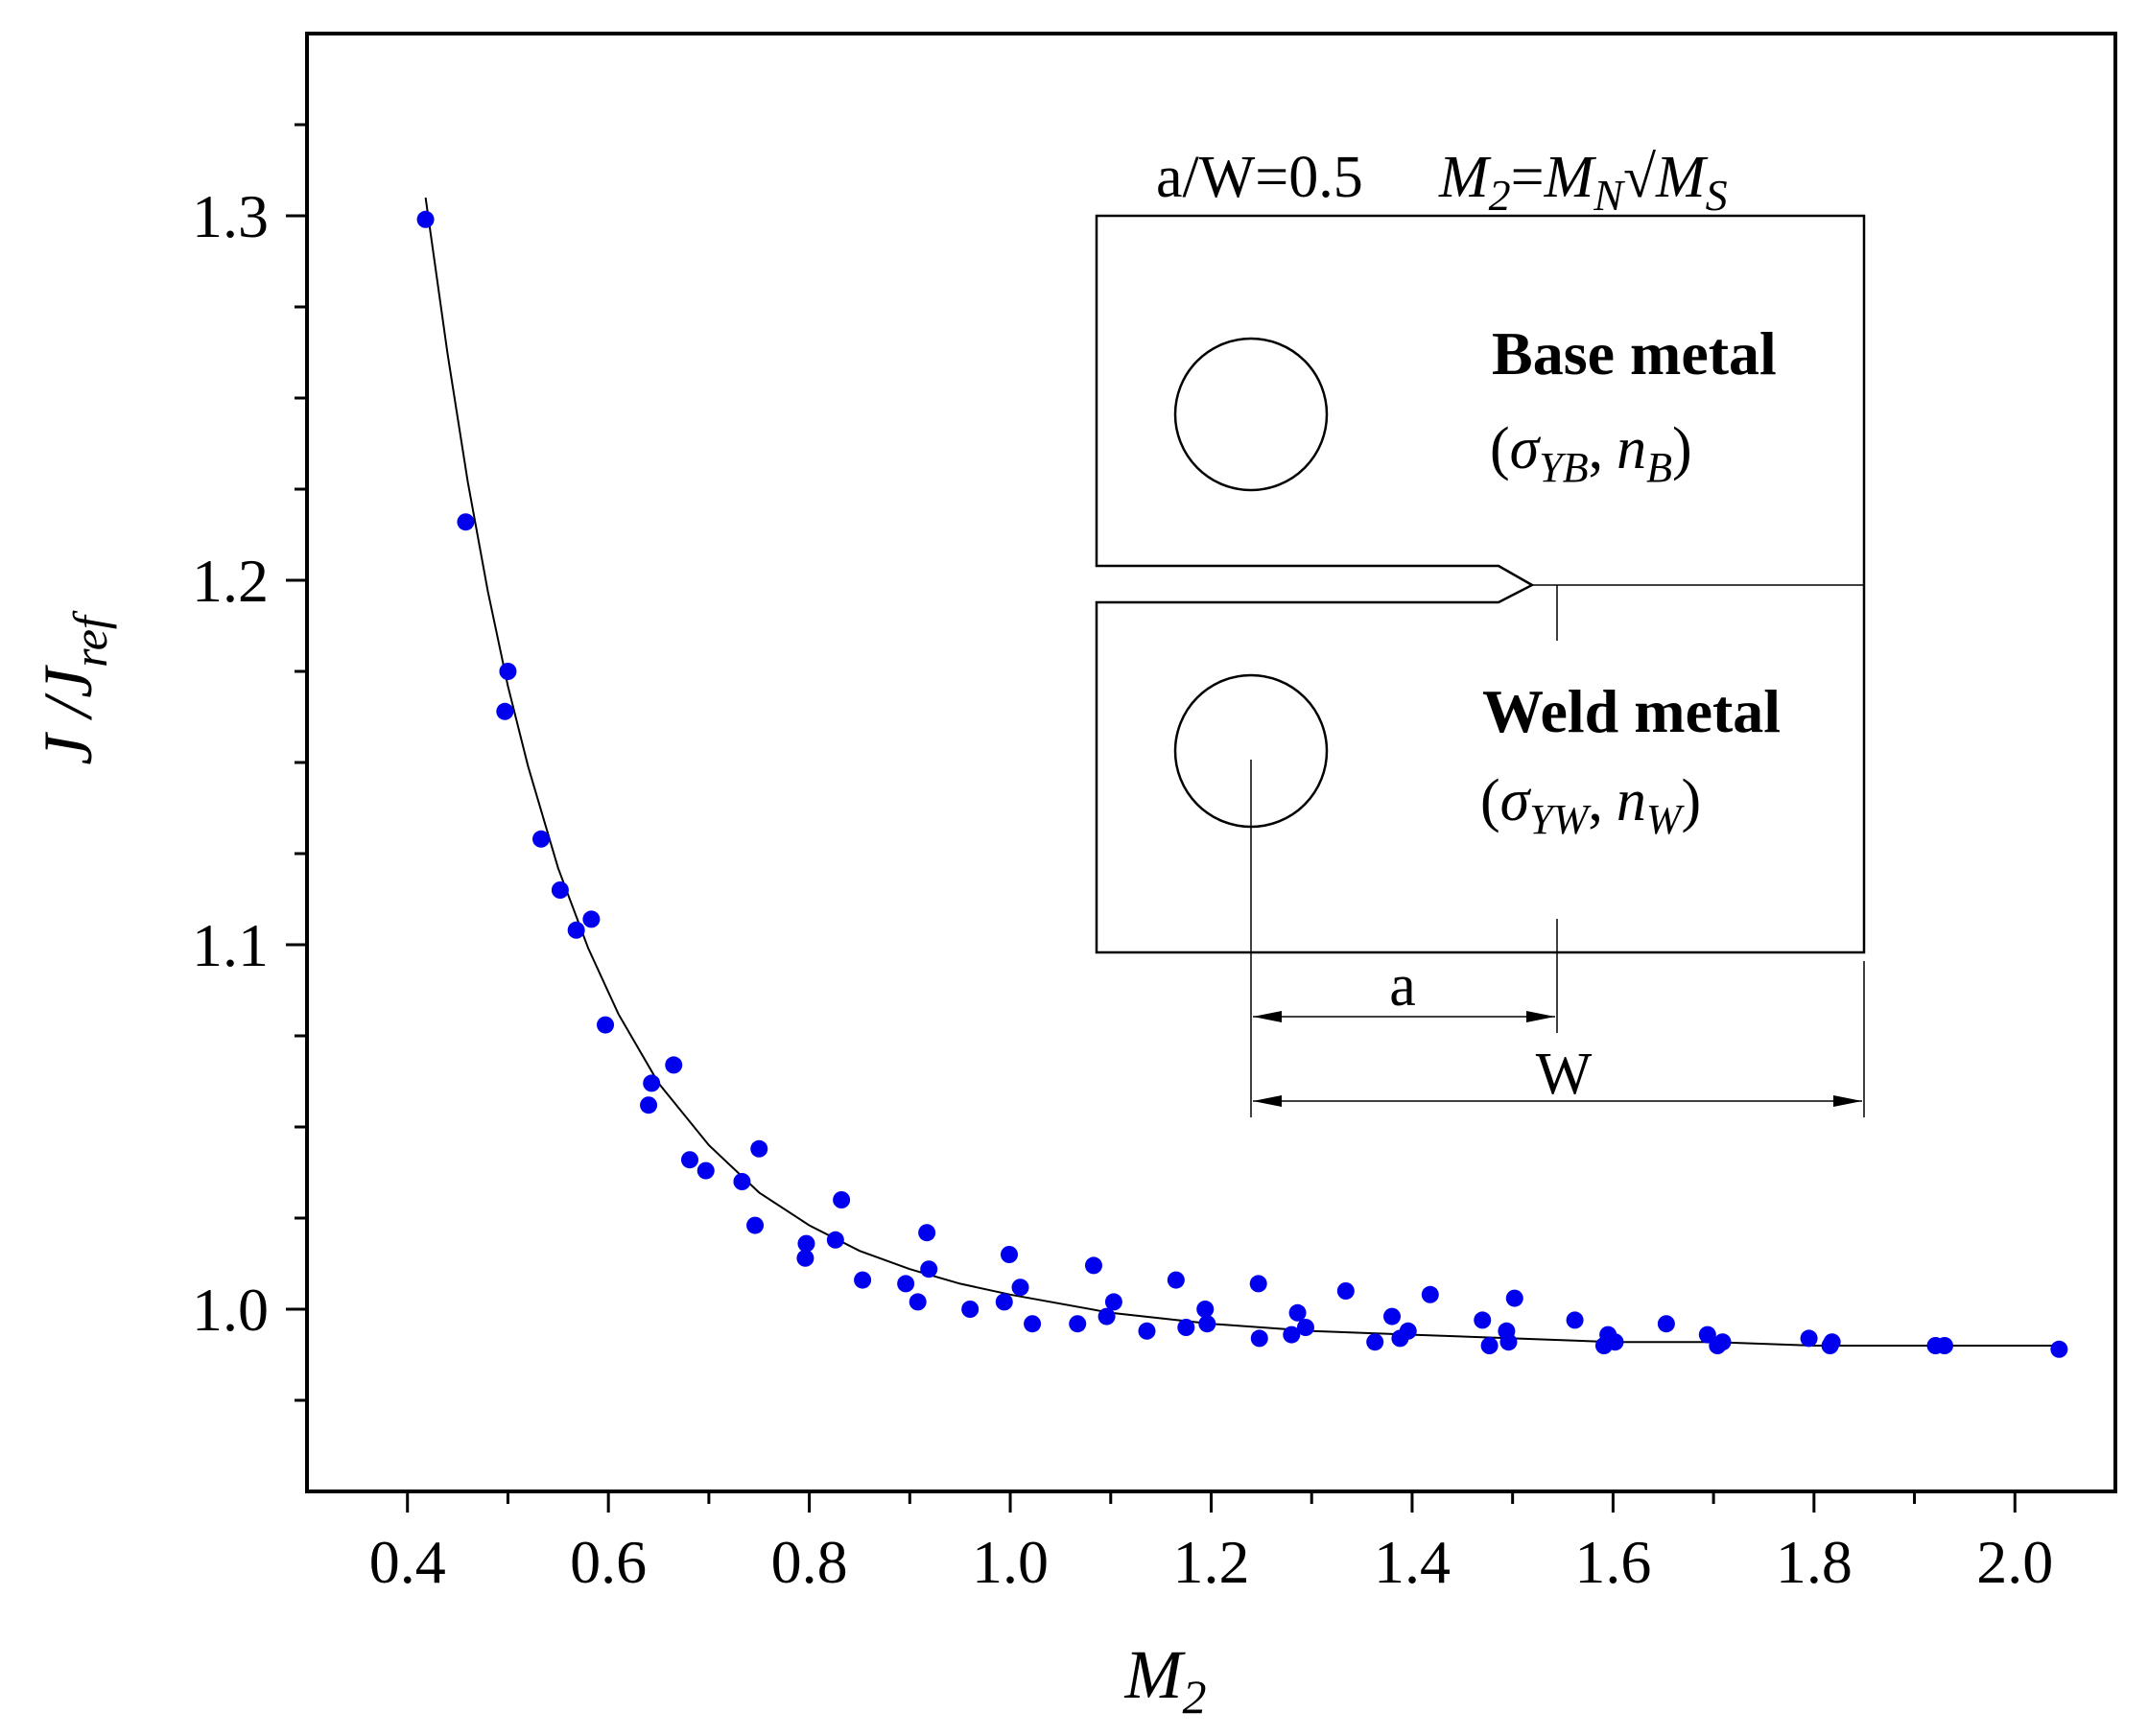 Image resolution: width=2148 pixels, height=1736 pixels. Describe the element at coordinates (296, 762) in the screenshot. I see `y-axis-ticks` at that location.